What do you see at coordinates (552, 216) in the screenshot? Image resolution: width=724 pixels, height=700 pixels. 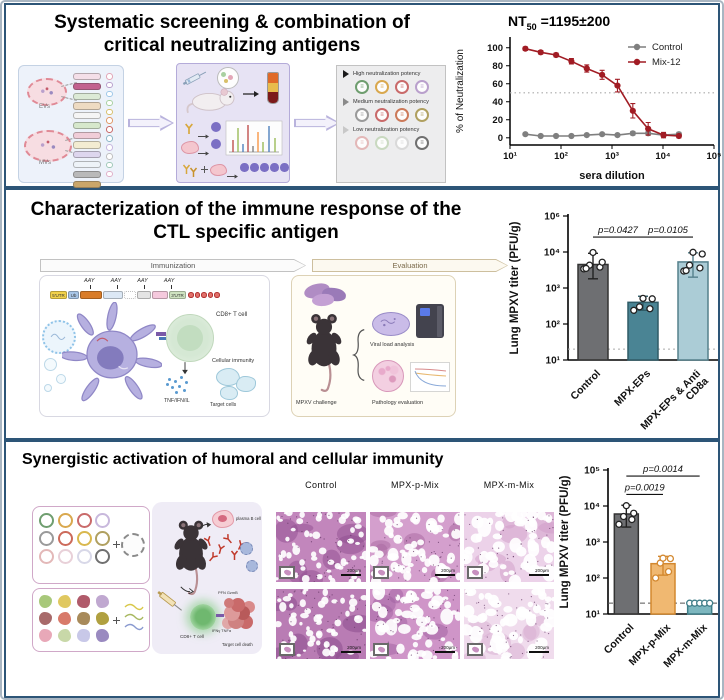 I see `y-tick-label: 10⁶` at bounding box center [552, 216].